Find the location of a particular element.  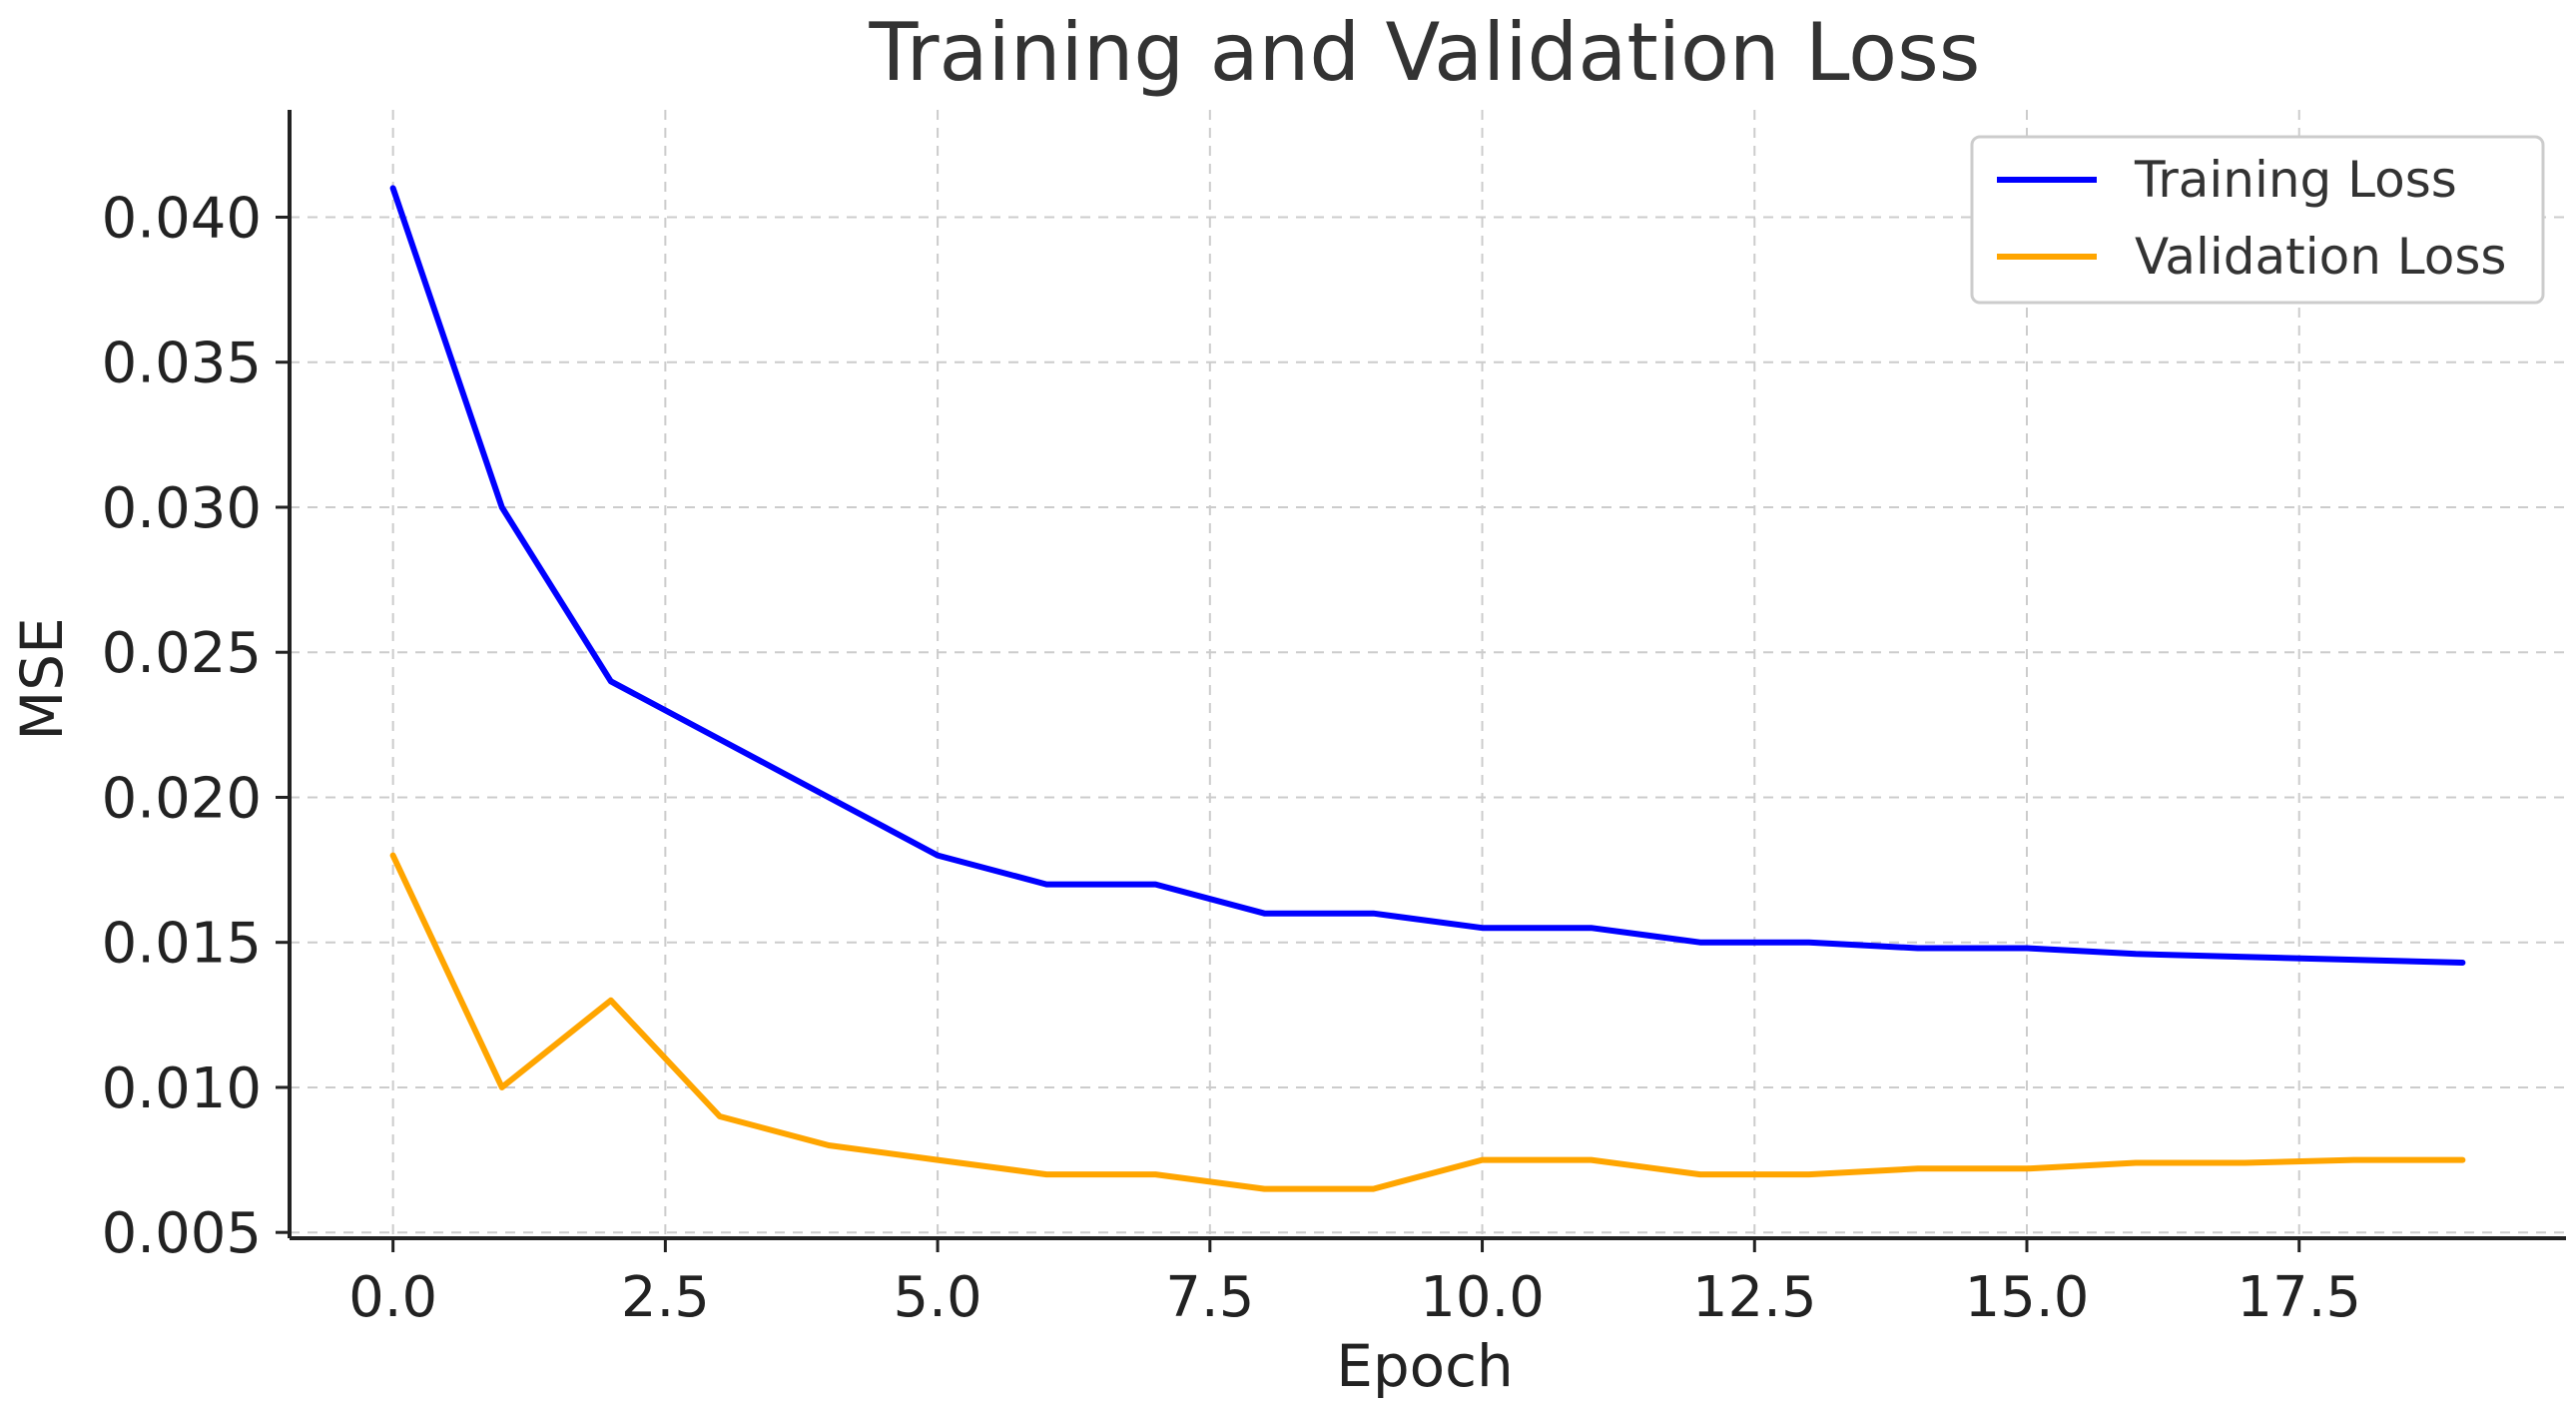

y-tick-label: 0.030 is located at coordinates (182, 508).